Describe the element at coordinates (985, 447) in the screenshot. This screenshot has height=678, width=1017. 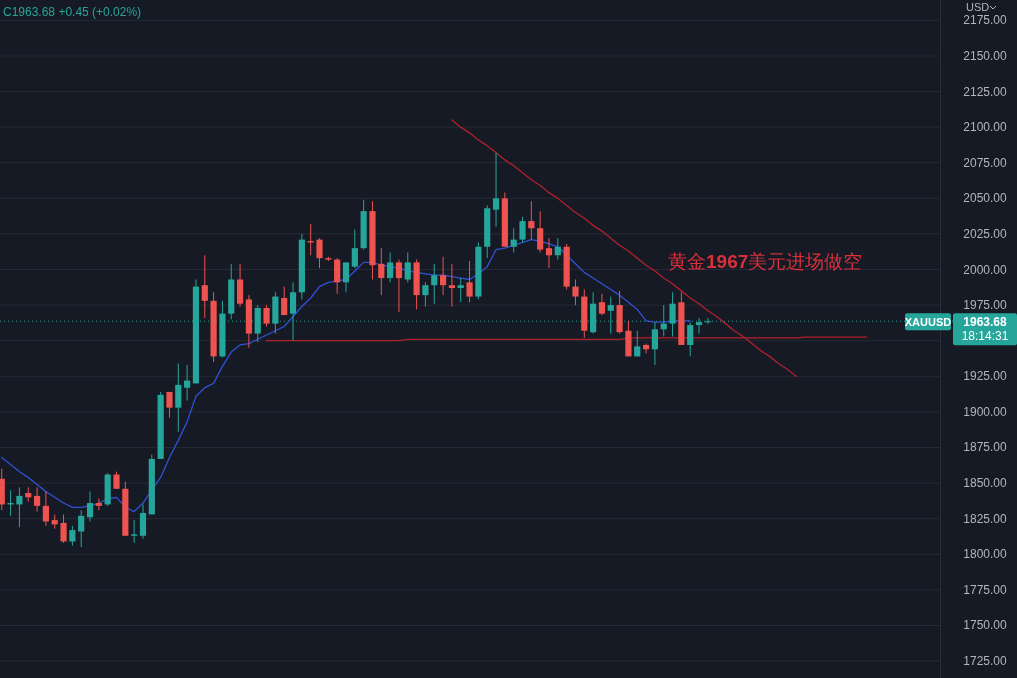
I see `y-tick-label: 1875.00` at that location.